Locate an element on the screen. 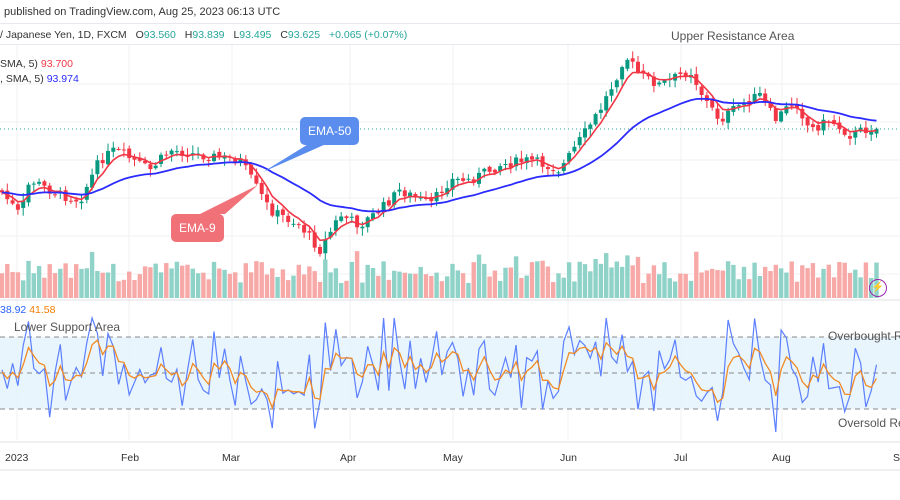 This screenshot has width=900, height=500. rsi-value: 38.92 is located at coordinates (13, 310).